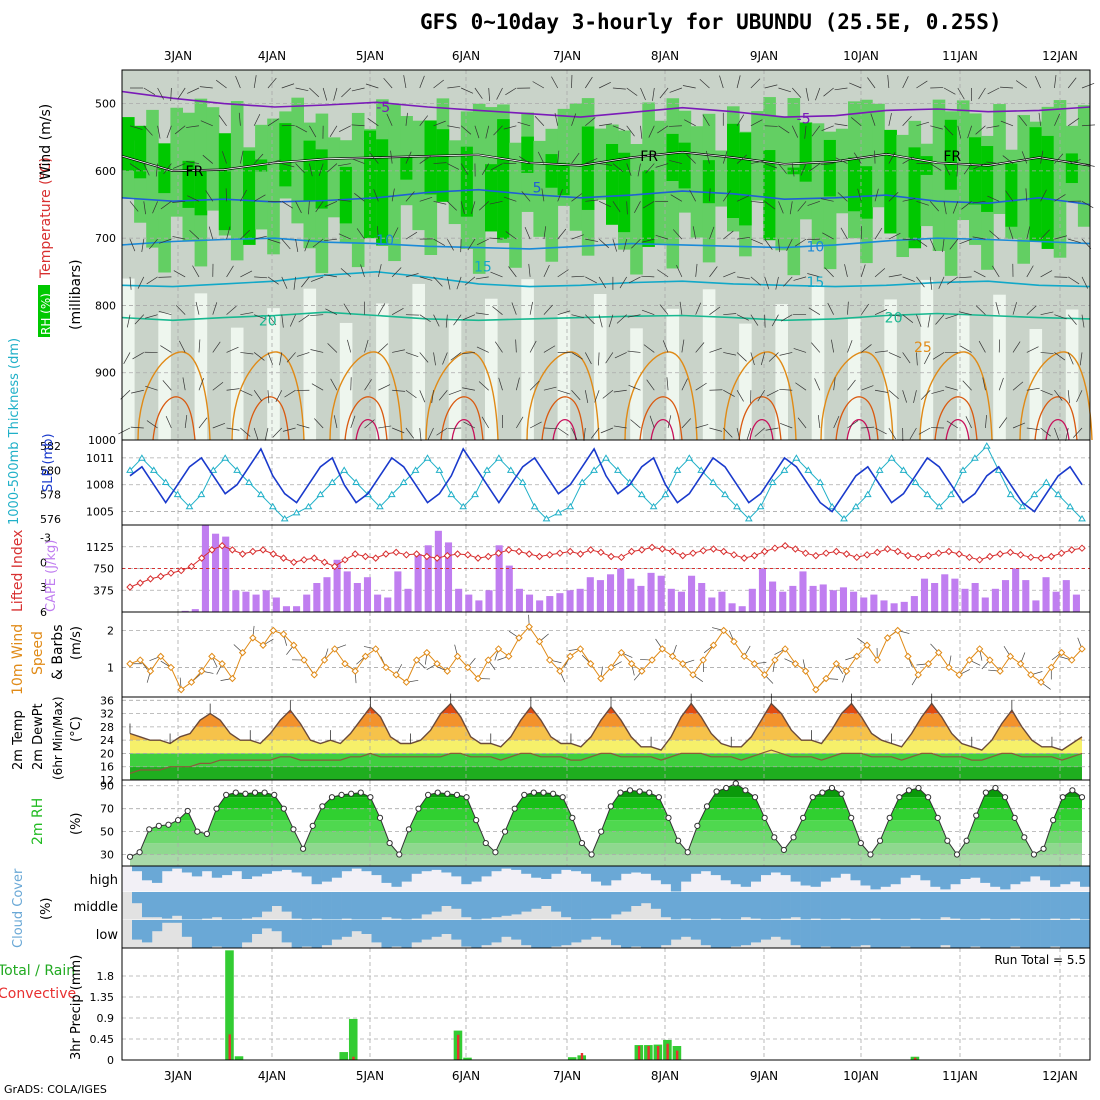  Describe the element at coordinates (107, 727) in the screenshot. I see `temp-tick: 28` at that location.